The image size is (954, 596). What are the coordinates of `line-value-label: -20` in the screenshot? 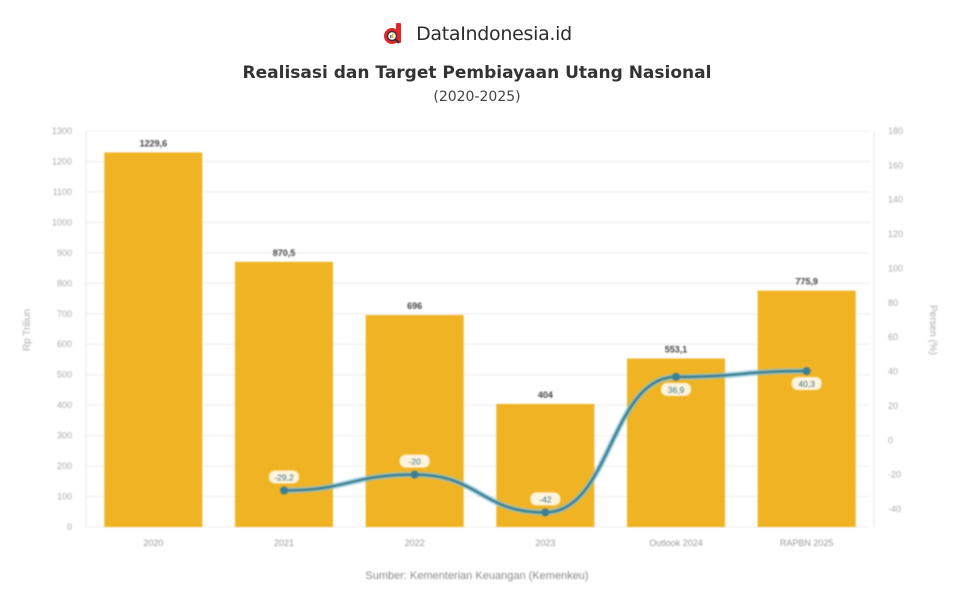 It's located at (415, 462).